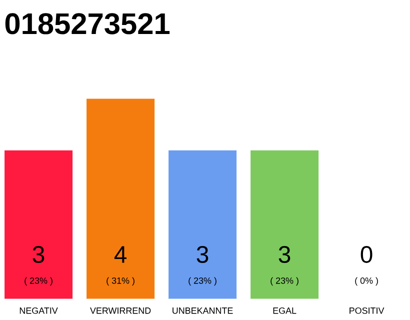  I want to click on data-label: ( 31% ), so click(120, 281).